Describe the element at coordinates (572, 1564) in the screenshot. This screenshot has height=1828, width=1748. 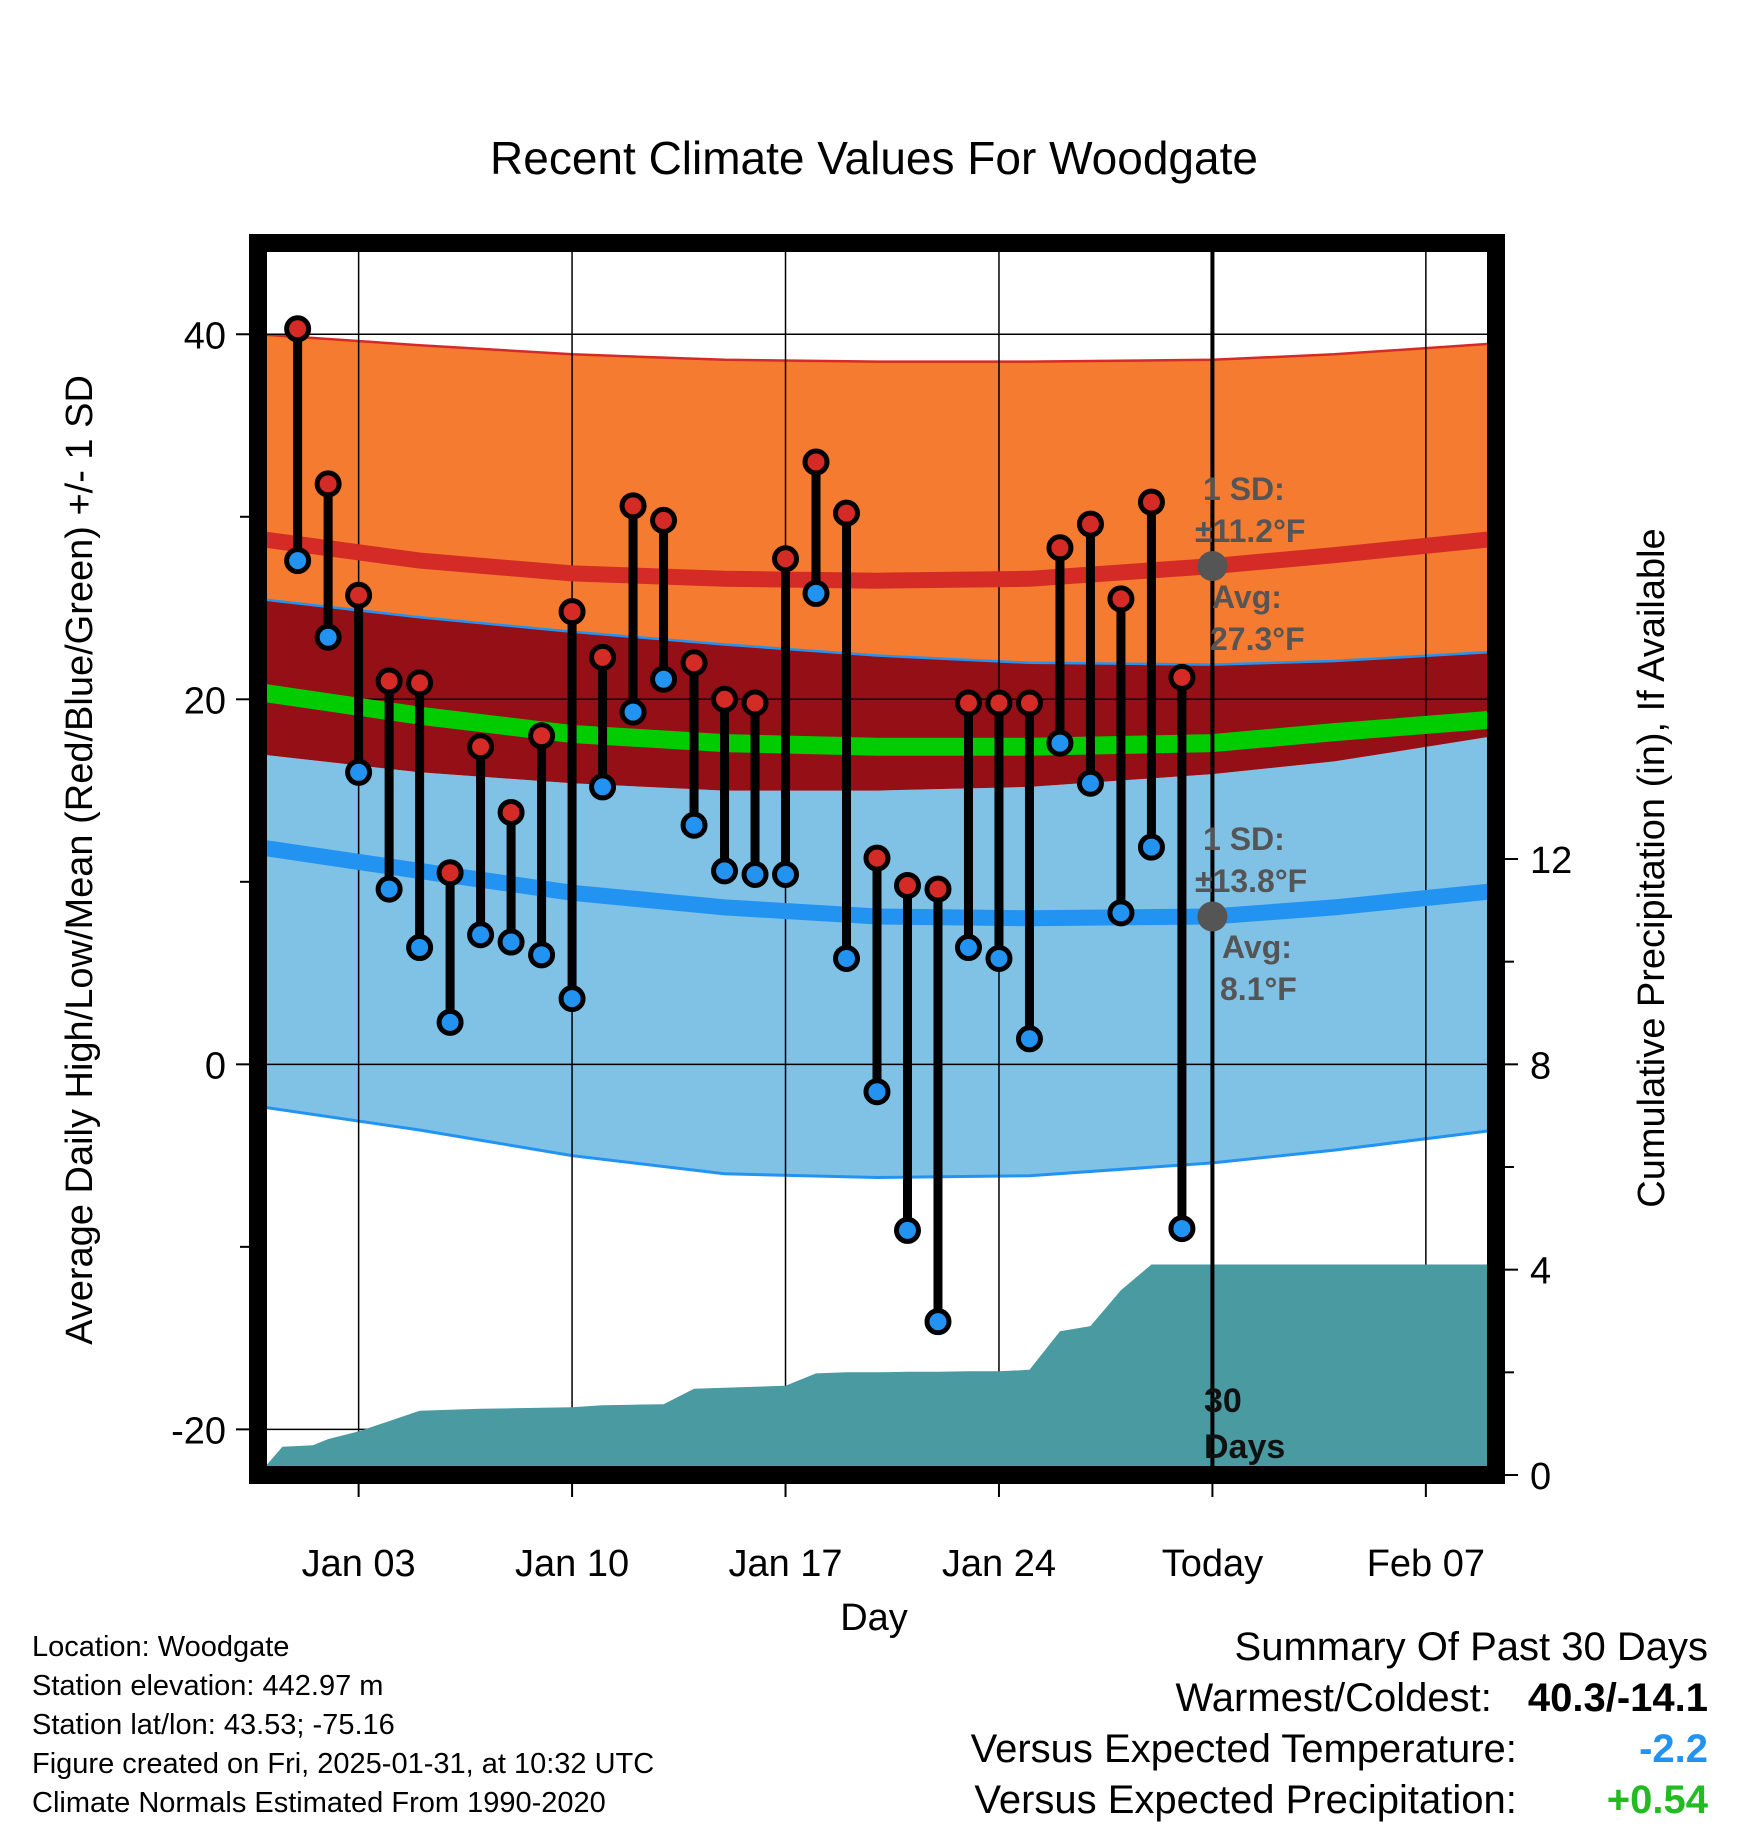
I see `x-tick-label: Jan 10` at that location.